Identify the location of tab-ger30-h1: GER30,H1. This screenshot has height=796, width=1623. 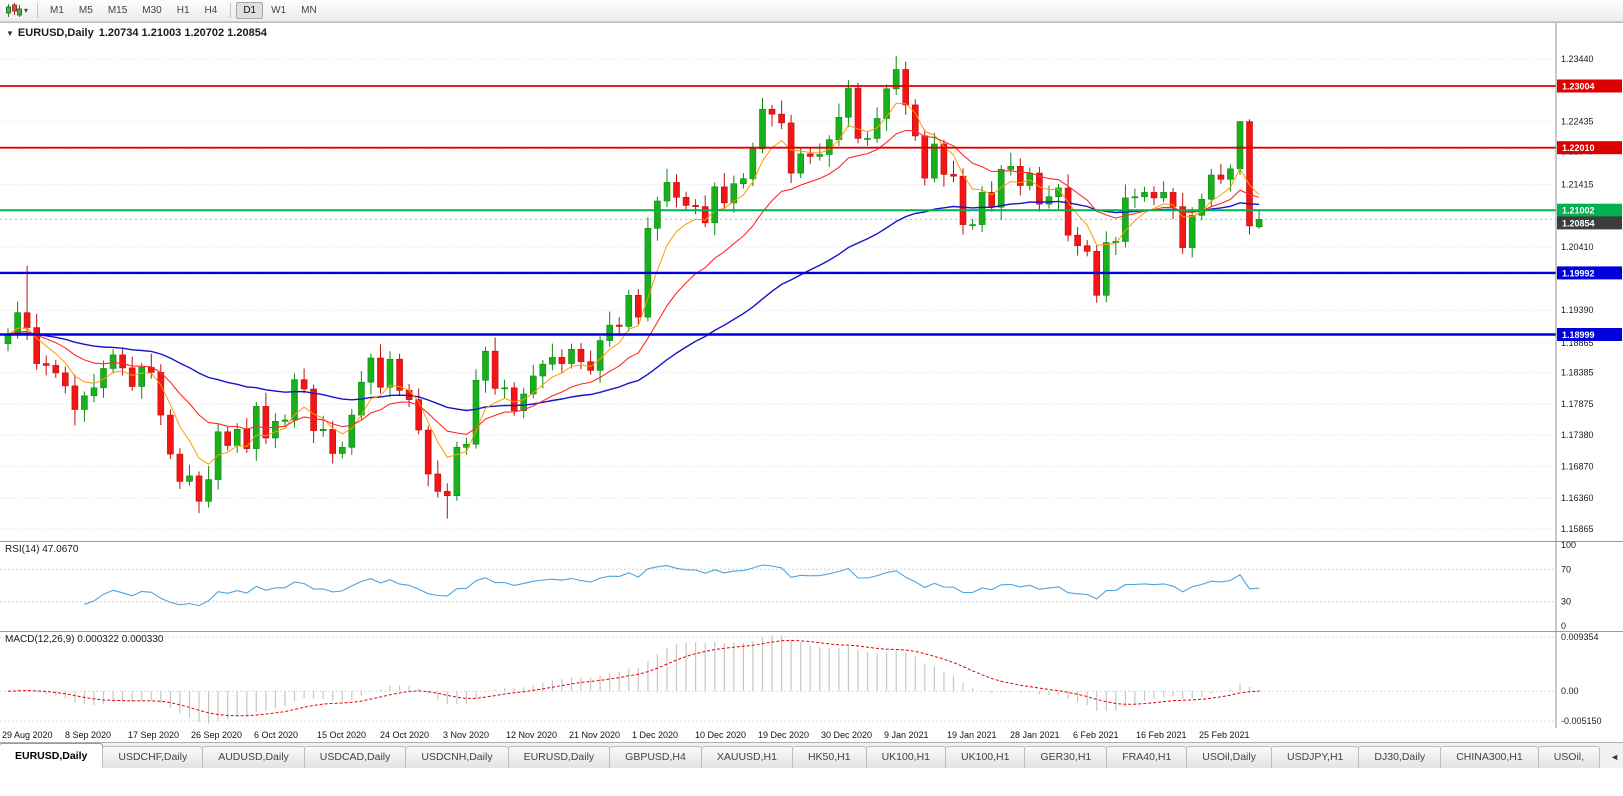
(1066, 757).